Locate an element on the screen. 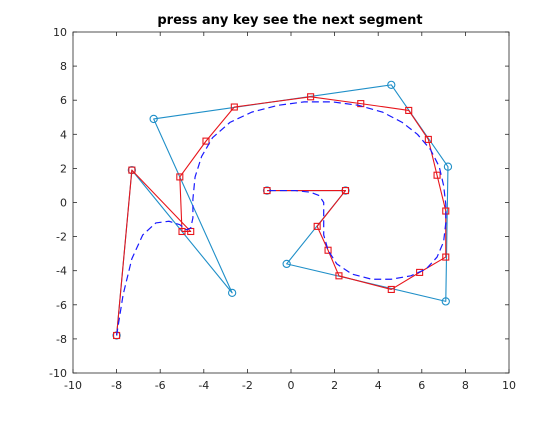  y-tick-label-5: 0 is located at coordinates (63, 203).